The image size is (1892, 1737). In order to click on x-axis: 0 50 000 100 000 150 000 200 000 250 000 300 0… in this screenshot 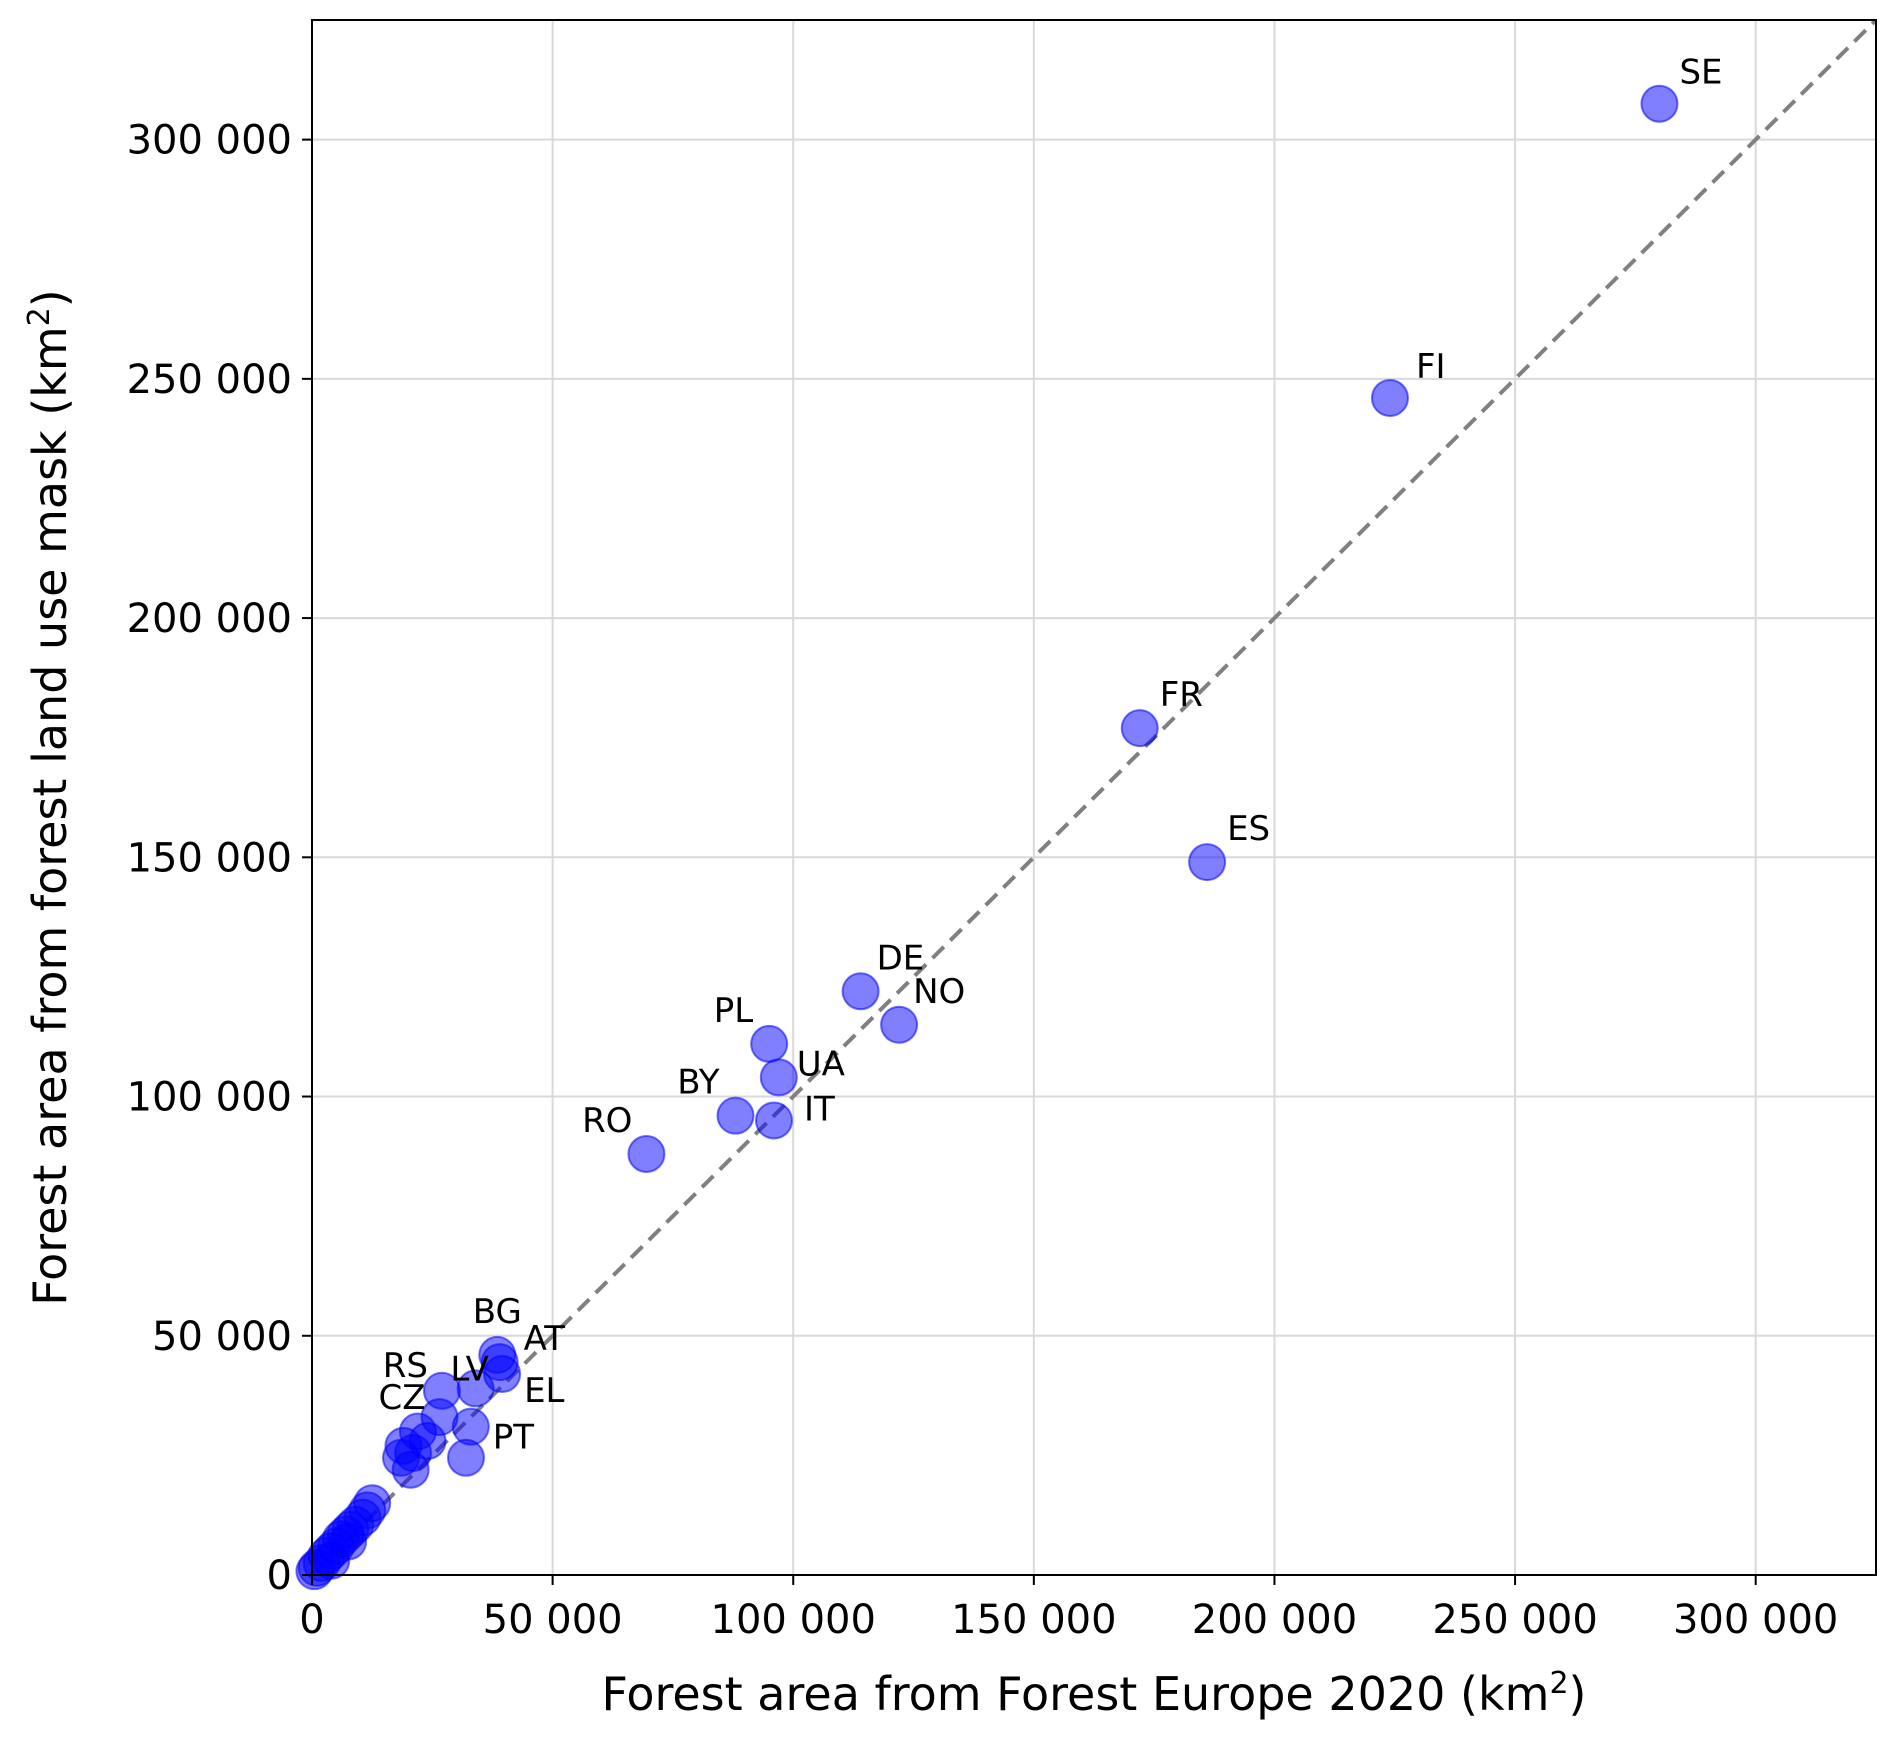, I will do `click(1068, 1609)`.